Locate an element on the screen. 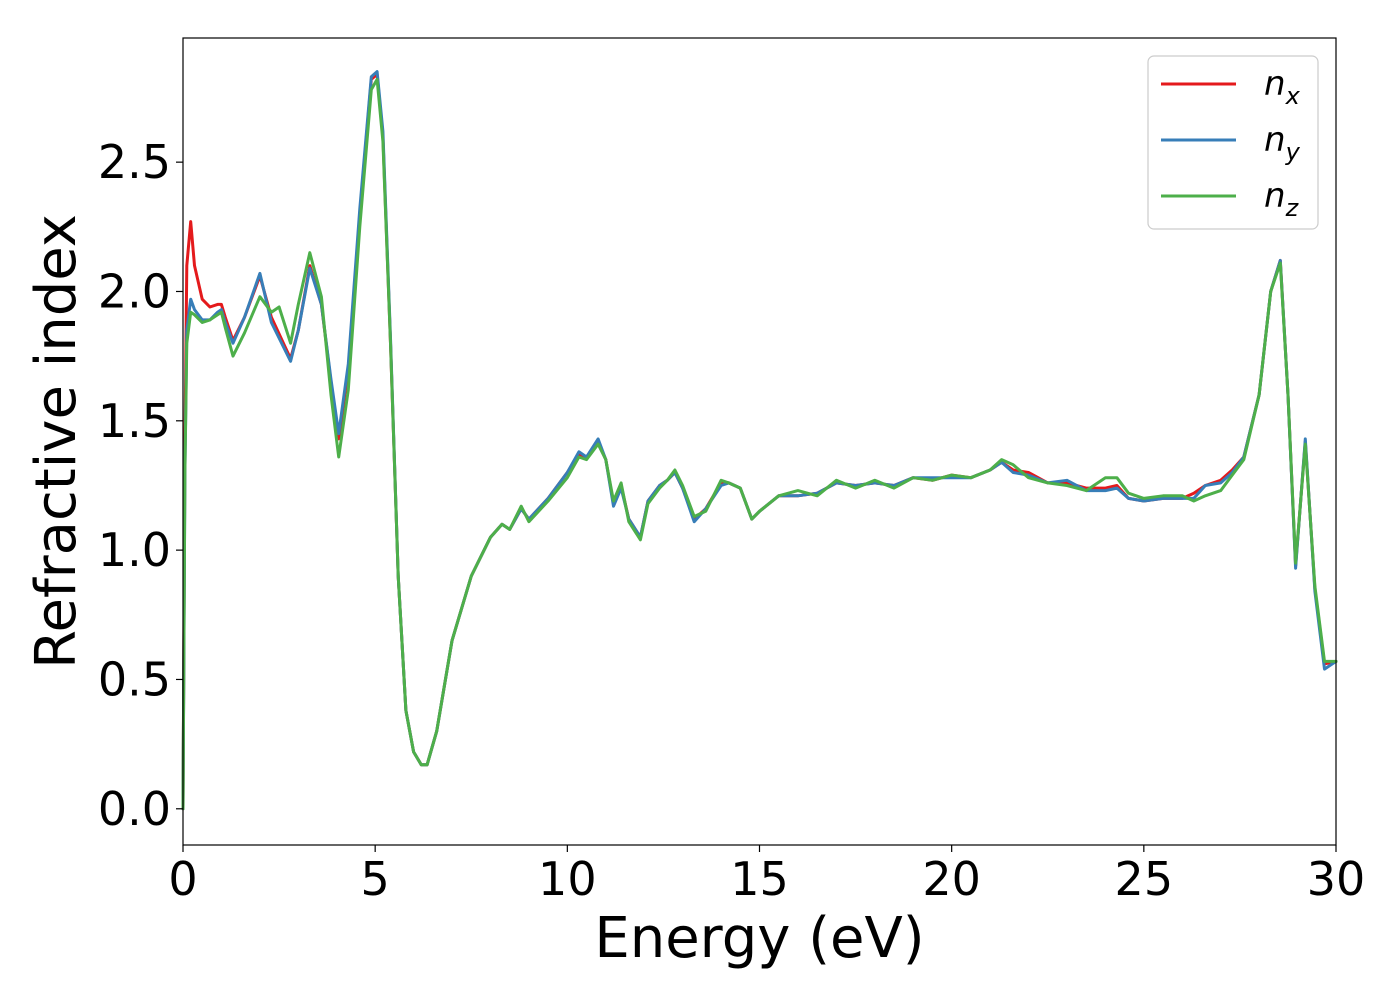  y-tick-label: 2.0 is located at coordinates (134, 291).